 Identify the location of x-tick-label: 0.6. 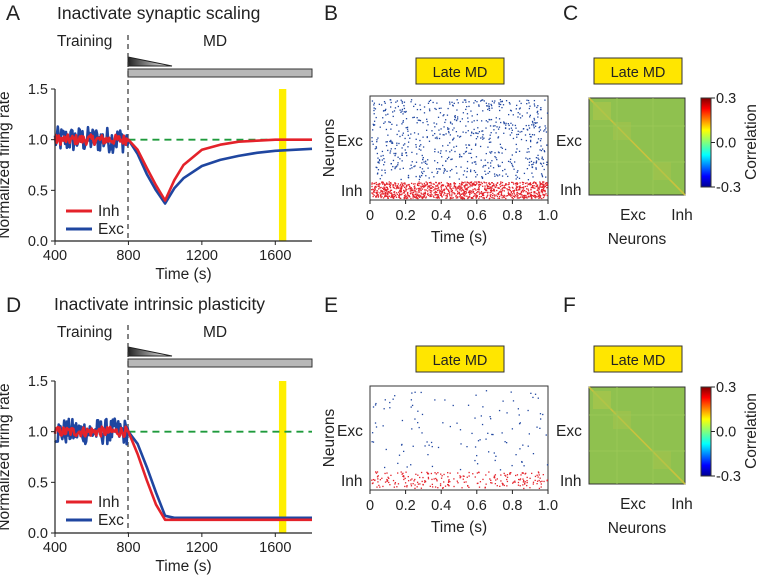
(477, 216).